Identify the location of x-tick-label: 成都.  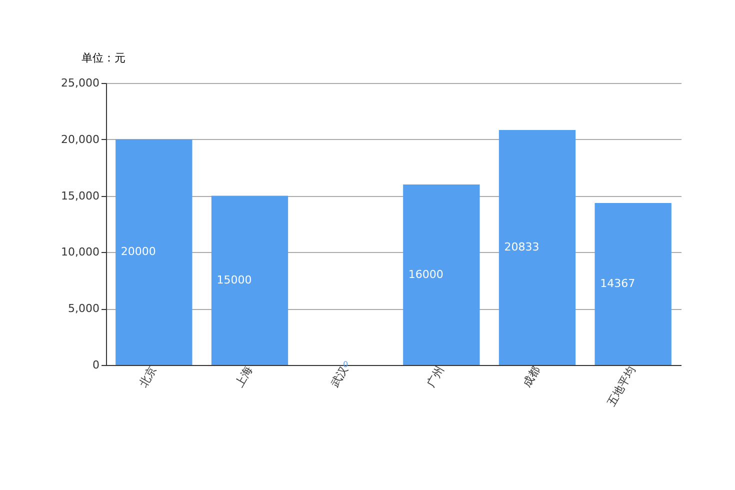
(531, 377).